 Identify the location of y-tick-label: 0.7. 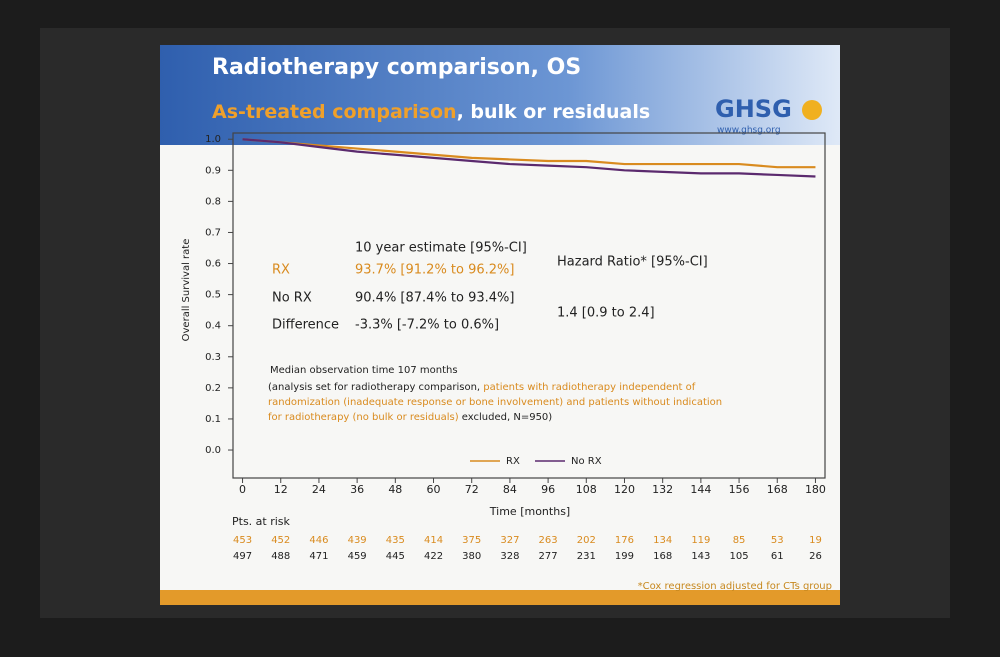
(213, 232).